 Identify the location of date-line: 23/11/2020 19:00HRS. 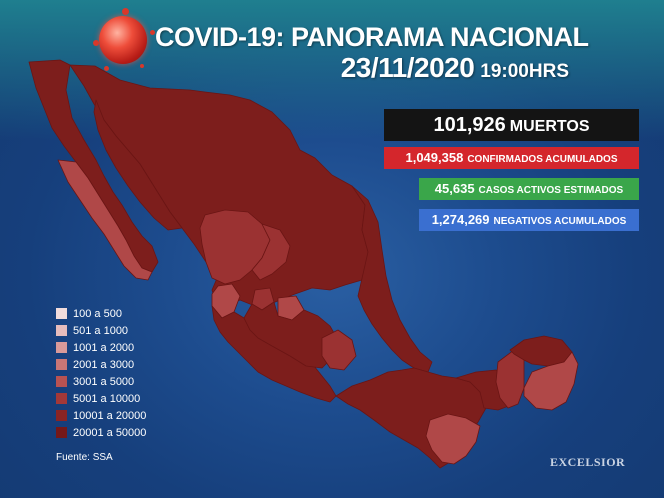
(455, 68).